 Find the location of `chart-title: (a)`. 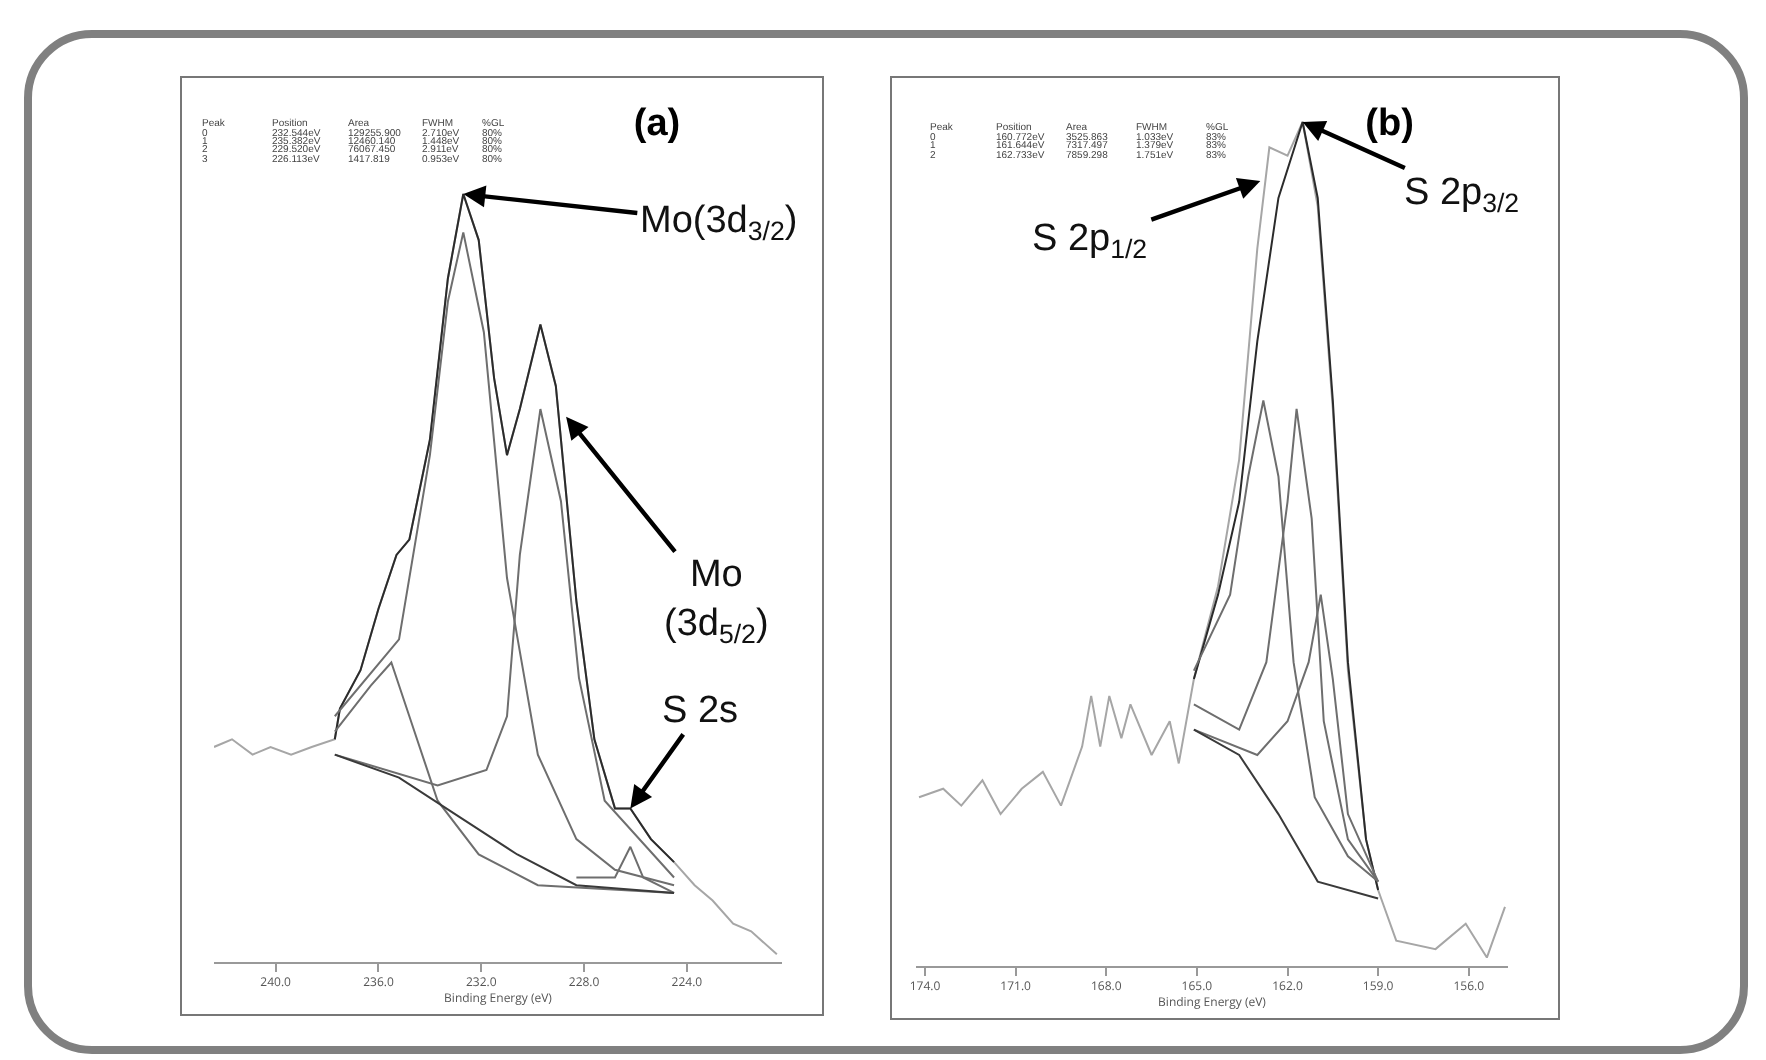

chart-title: (a) is located at coordinates (657, 124).